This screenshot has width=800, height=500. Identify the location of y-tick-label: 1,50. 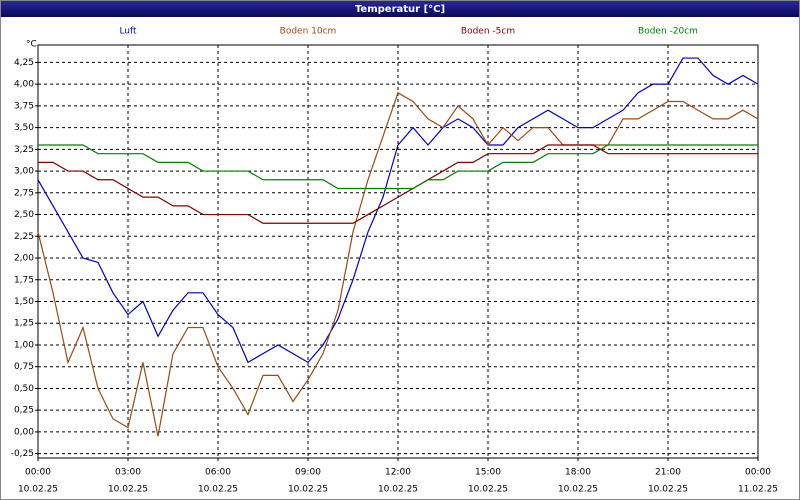
(24, 302).